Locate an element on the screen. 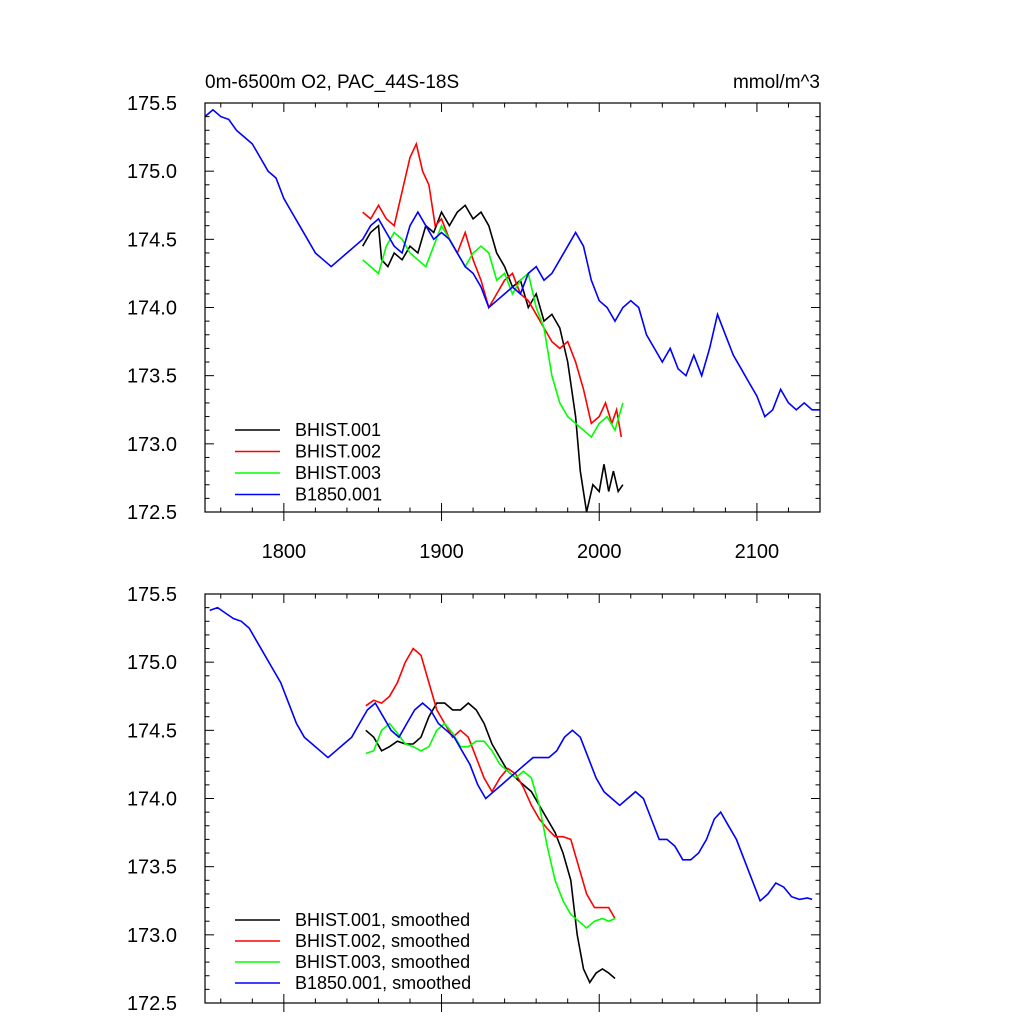 The image size is (1024, 1024). legend-label: BHIST.003, smoothed is located at coordinates (382, 962).